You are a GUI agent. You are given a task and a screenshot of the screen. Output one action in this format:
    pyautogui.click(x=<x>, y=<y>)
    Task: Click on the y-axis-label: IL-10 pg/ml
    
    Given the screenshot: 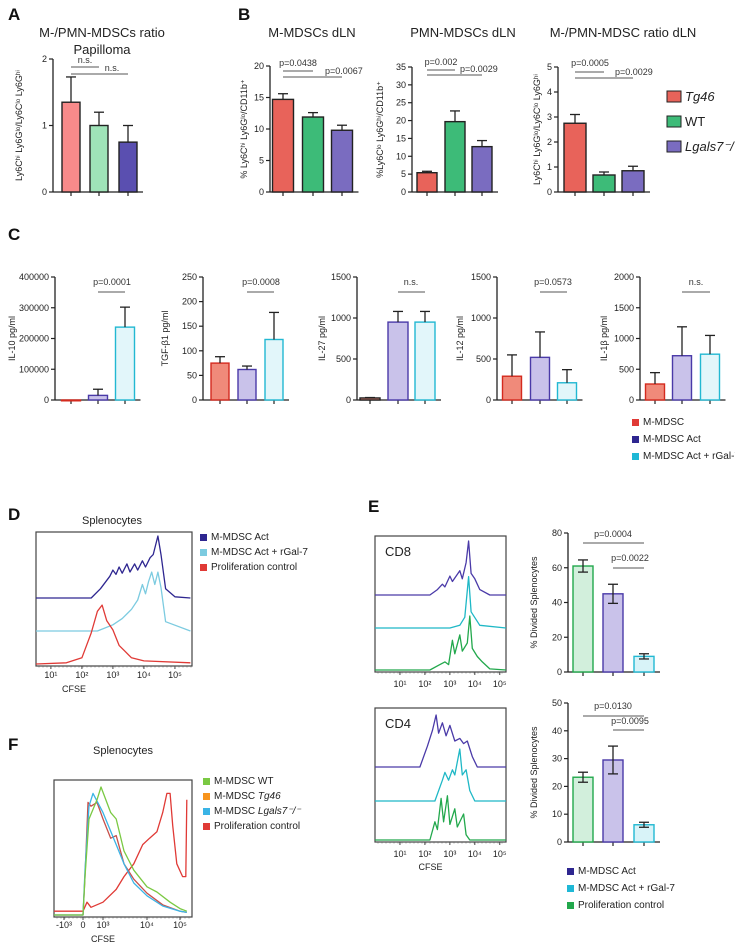 What is the action you would take?
    pyautogui.click(x=12, y=338)
    